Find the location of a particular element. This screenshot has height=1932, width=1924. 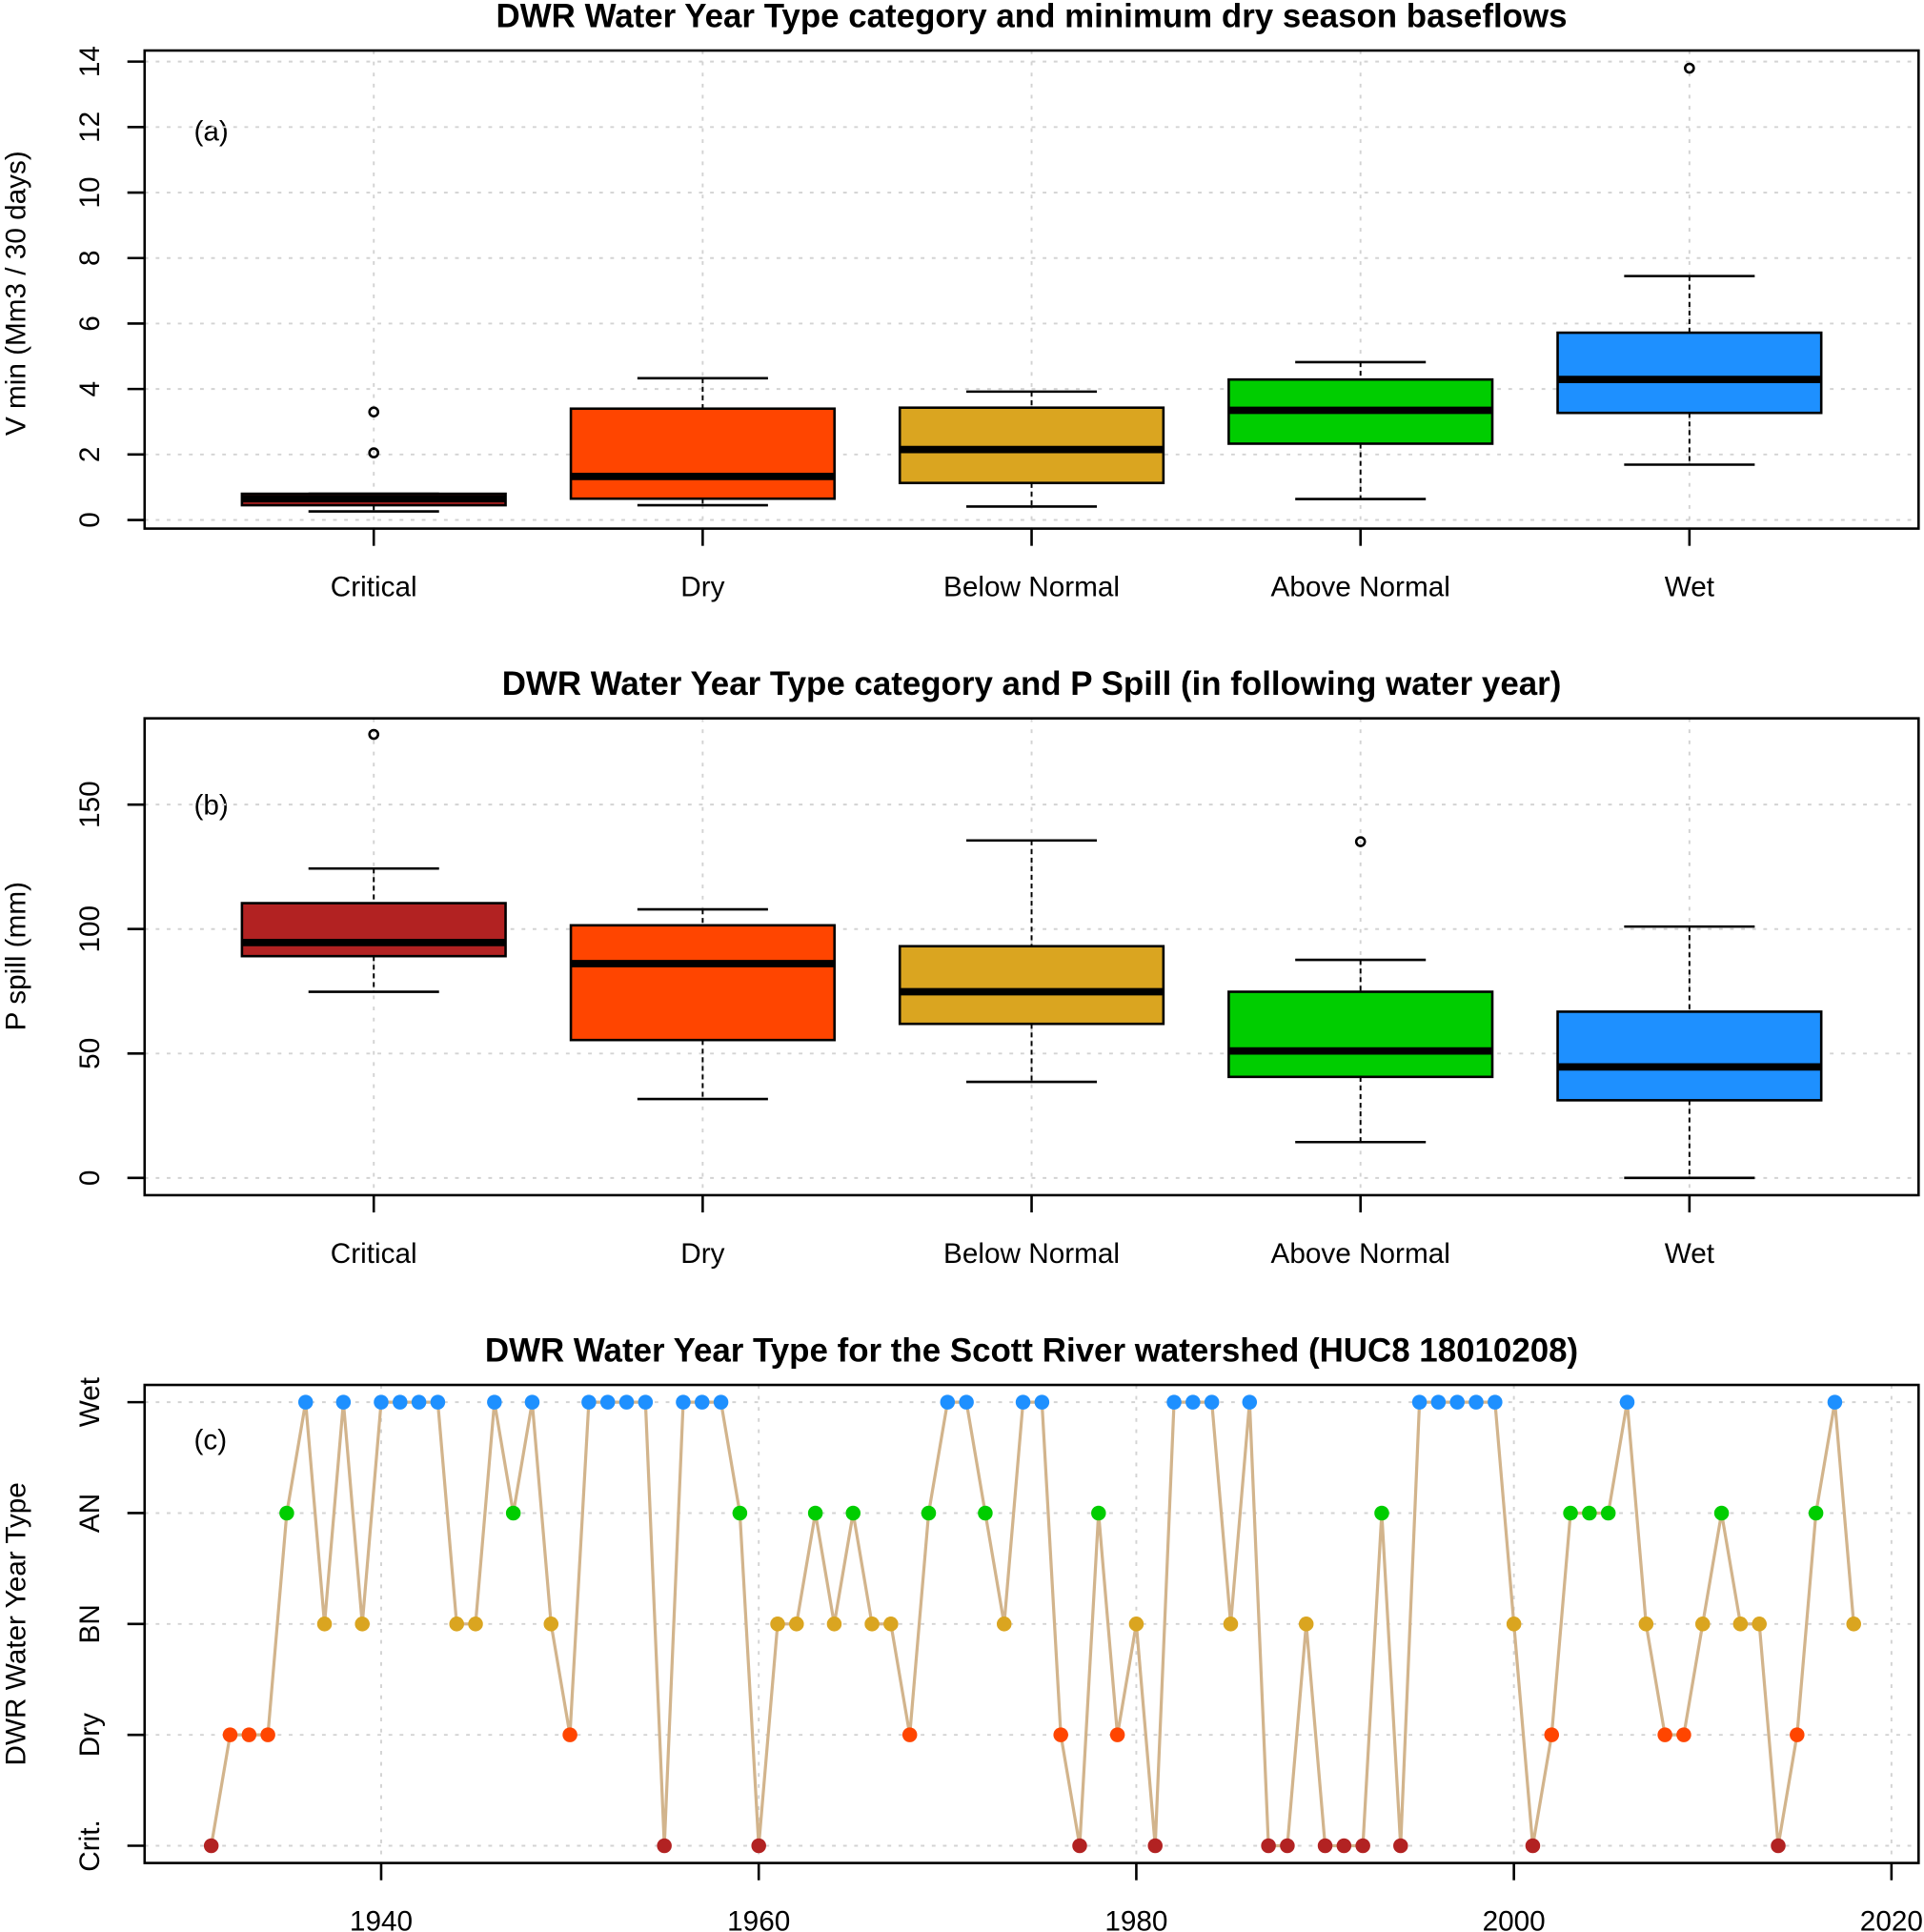

panel-c-xtick-label: 1940 is located at coordinates (381, 1919).